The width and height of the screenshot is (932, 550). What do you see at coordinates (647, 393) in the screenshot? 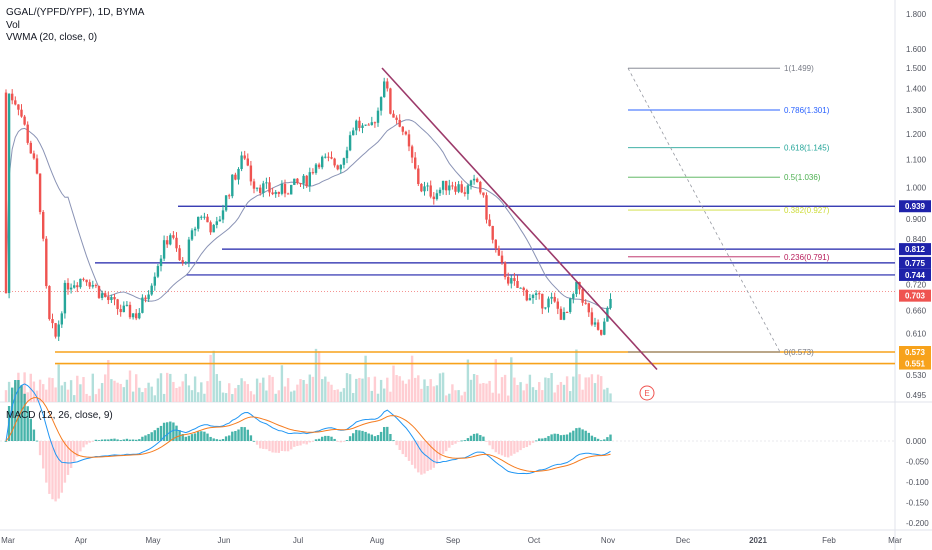
I see `events-marker-icon` at bounding box center [647, 393].